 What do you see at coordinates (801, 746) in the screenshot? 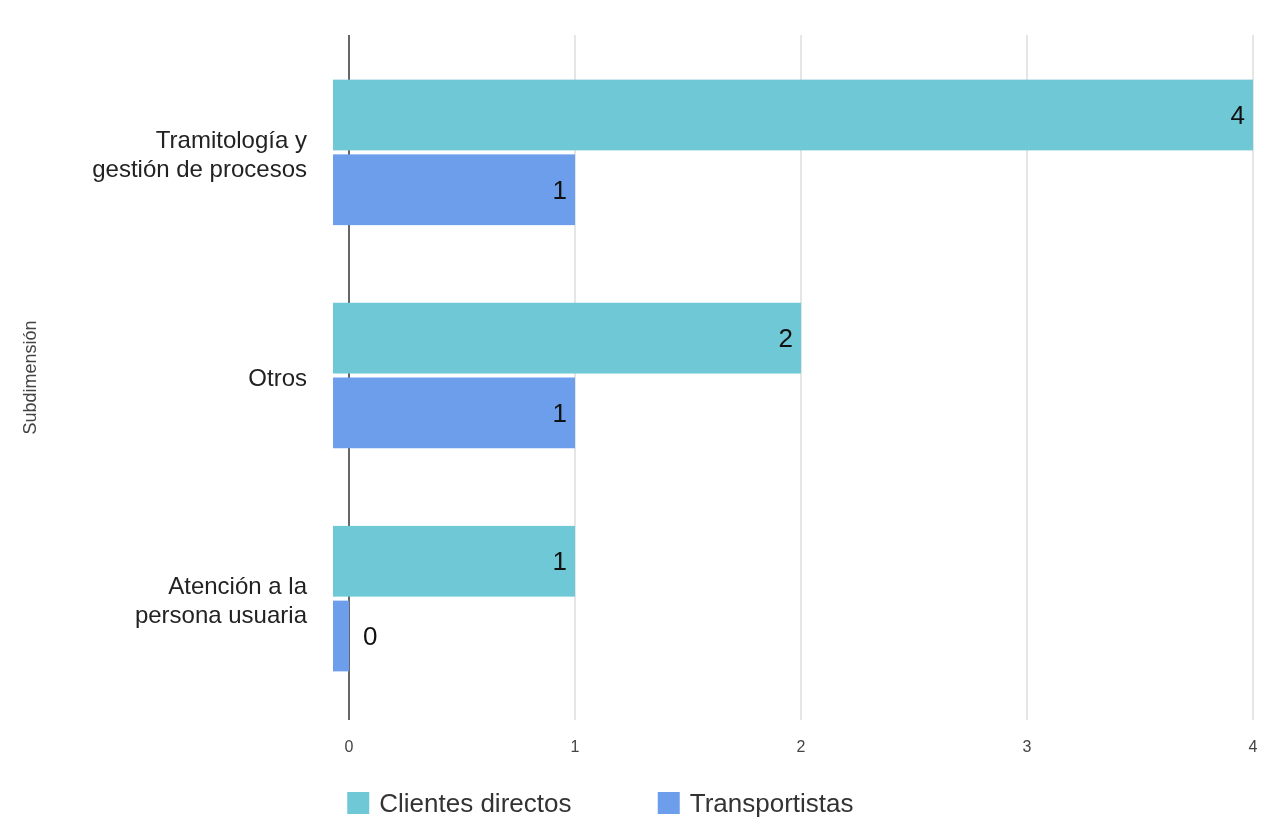
I see `x-tick-label: 2` at bounding box center [801, 746].